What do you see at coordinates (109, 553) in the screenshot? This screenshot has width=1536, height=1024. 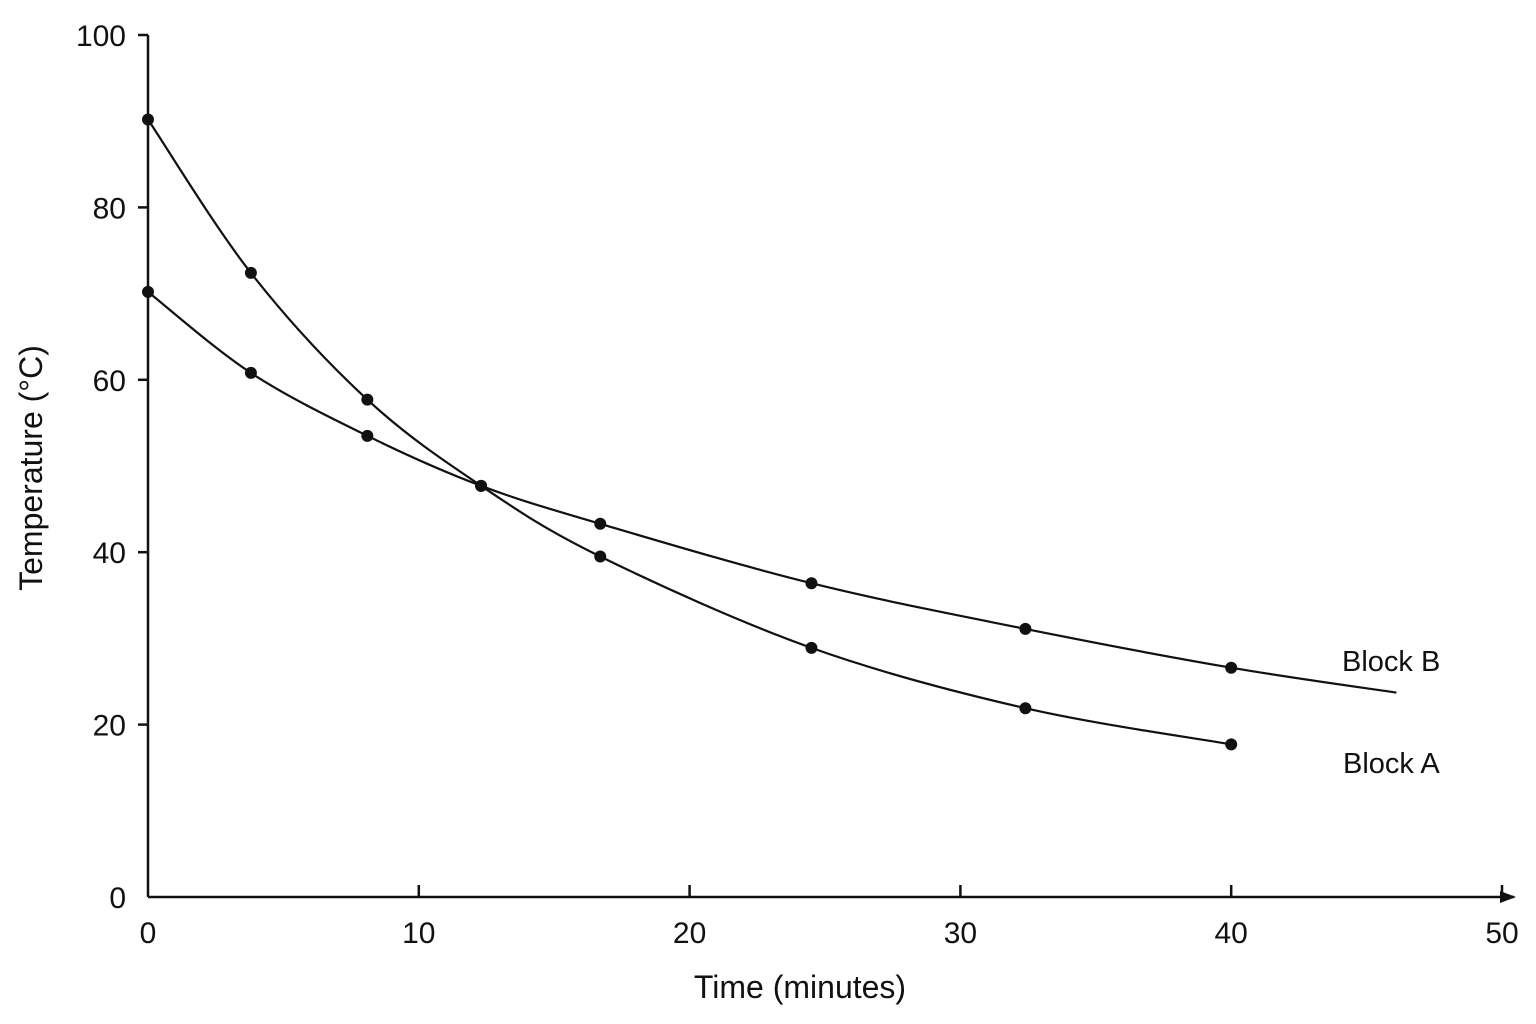 I see `y-tick-label: 40` at bounding box center [109, 553].